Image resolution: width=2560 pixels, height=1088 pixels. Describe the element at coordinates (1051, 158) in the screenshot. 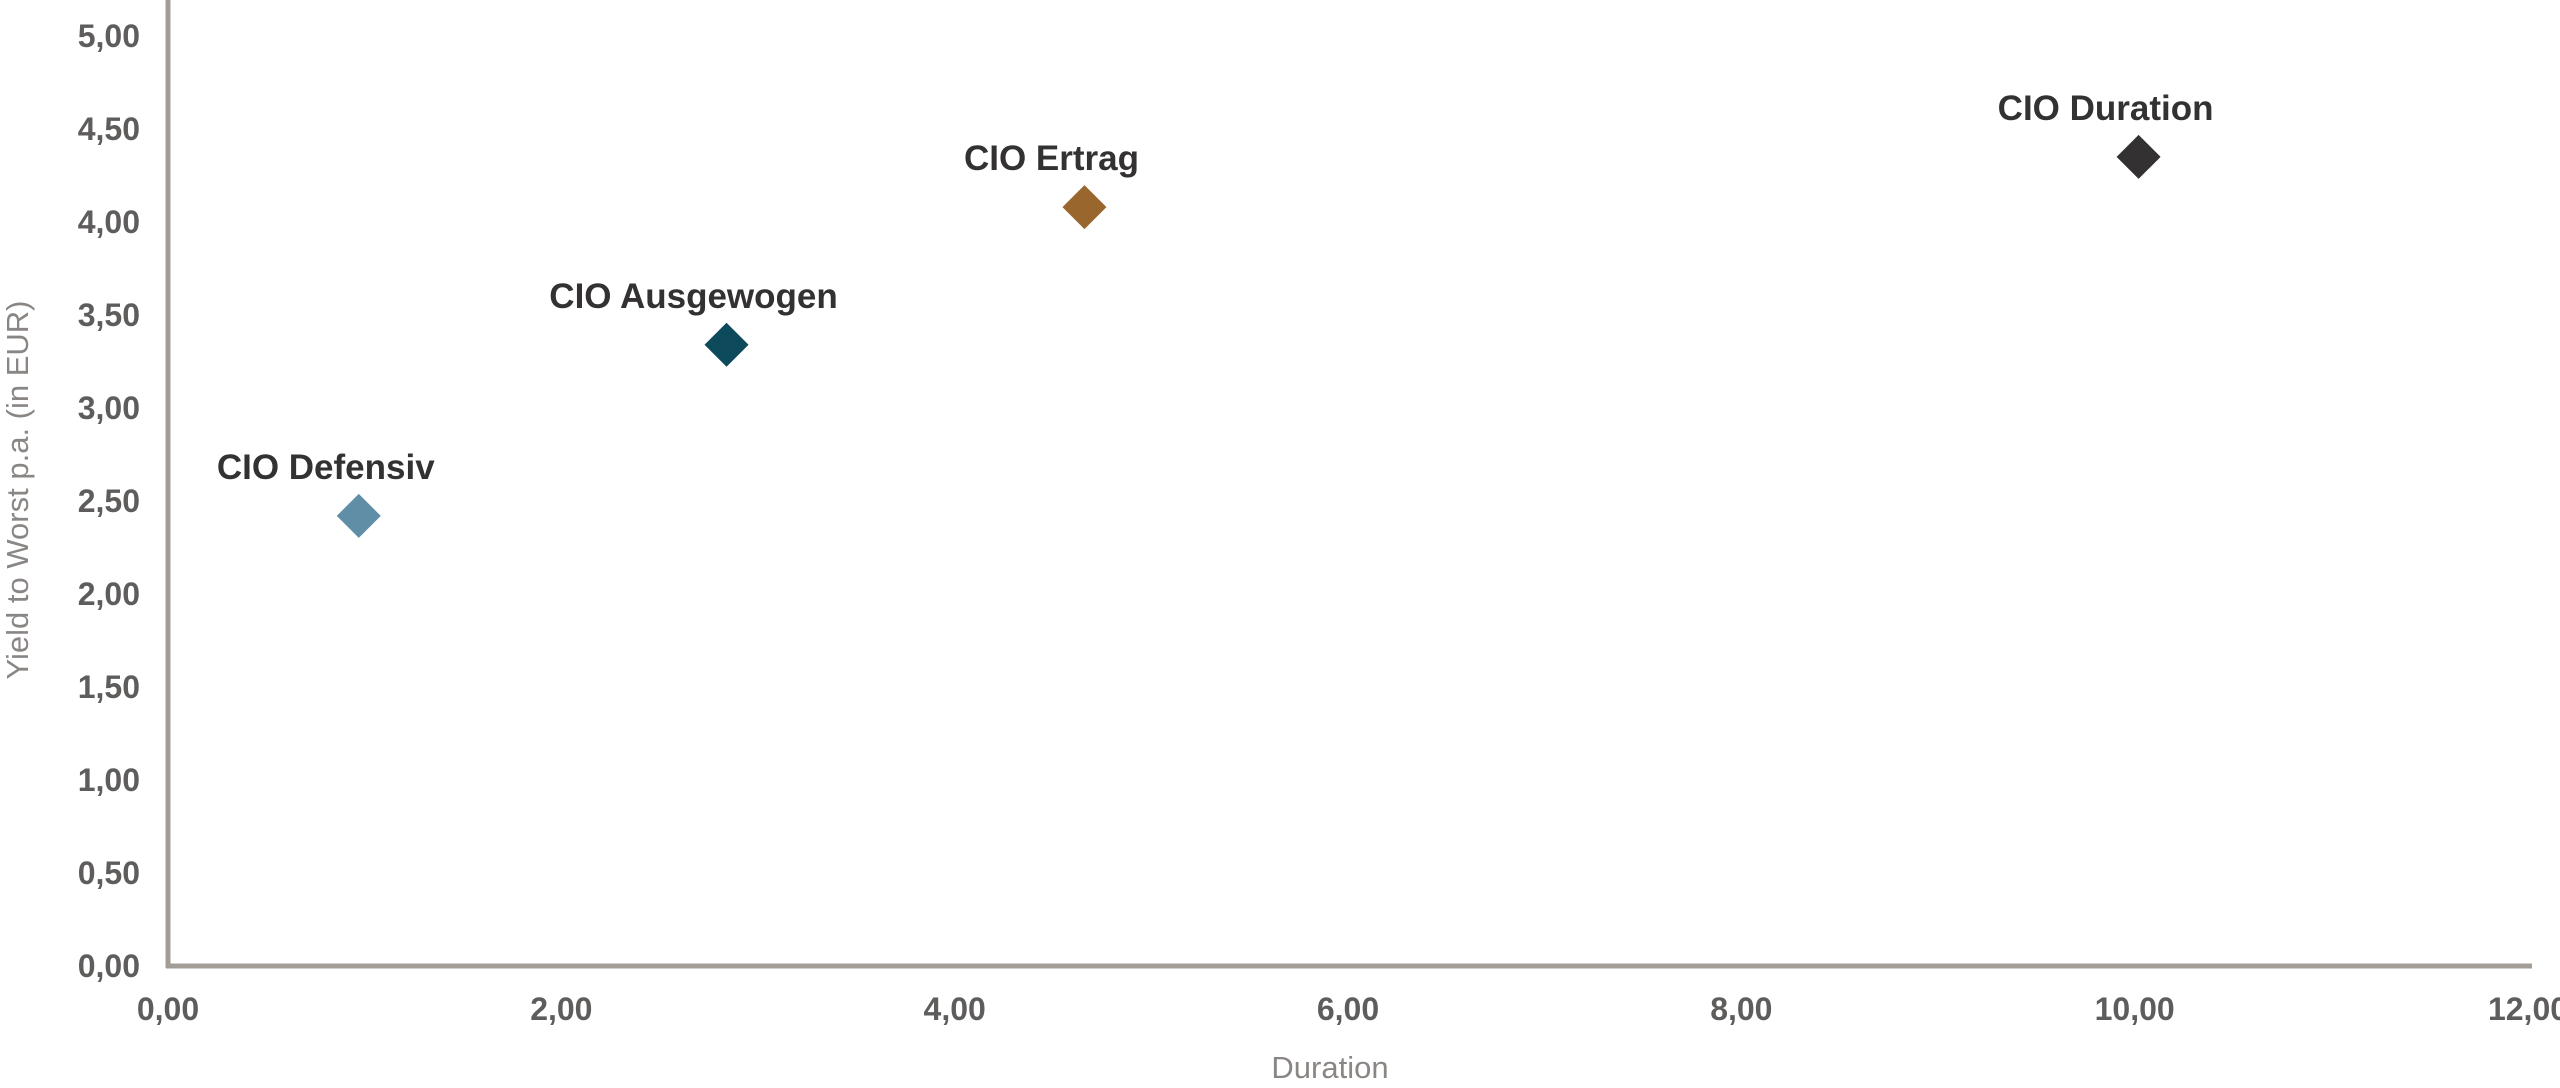

I see `point-label: CIO Ertrag` at that location.